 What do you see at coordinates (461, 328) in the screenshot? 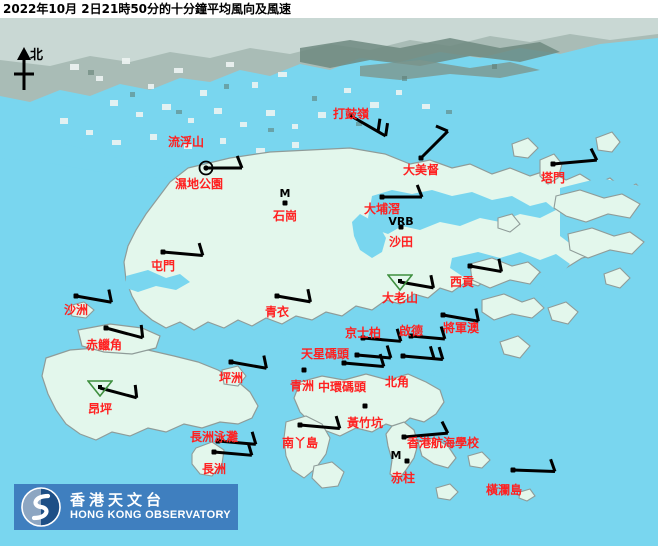
I see `station-label: 將軍澳` at bounding box center [461, 328].